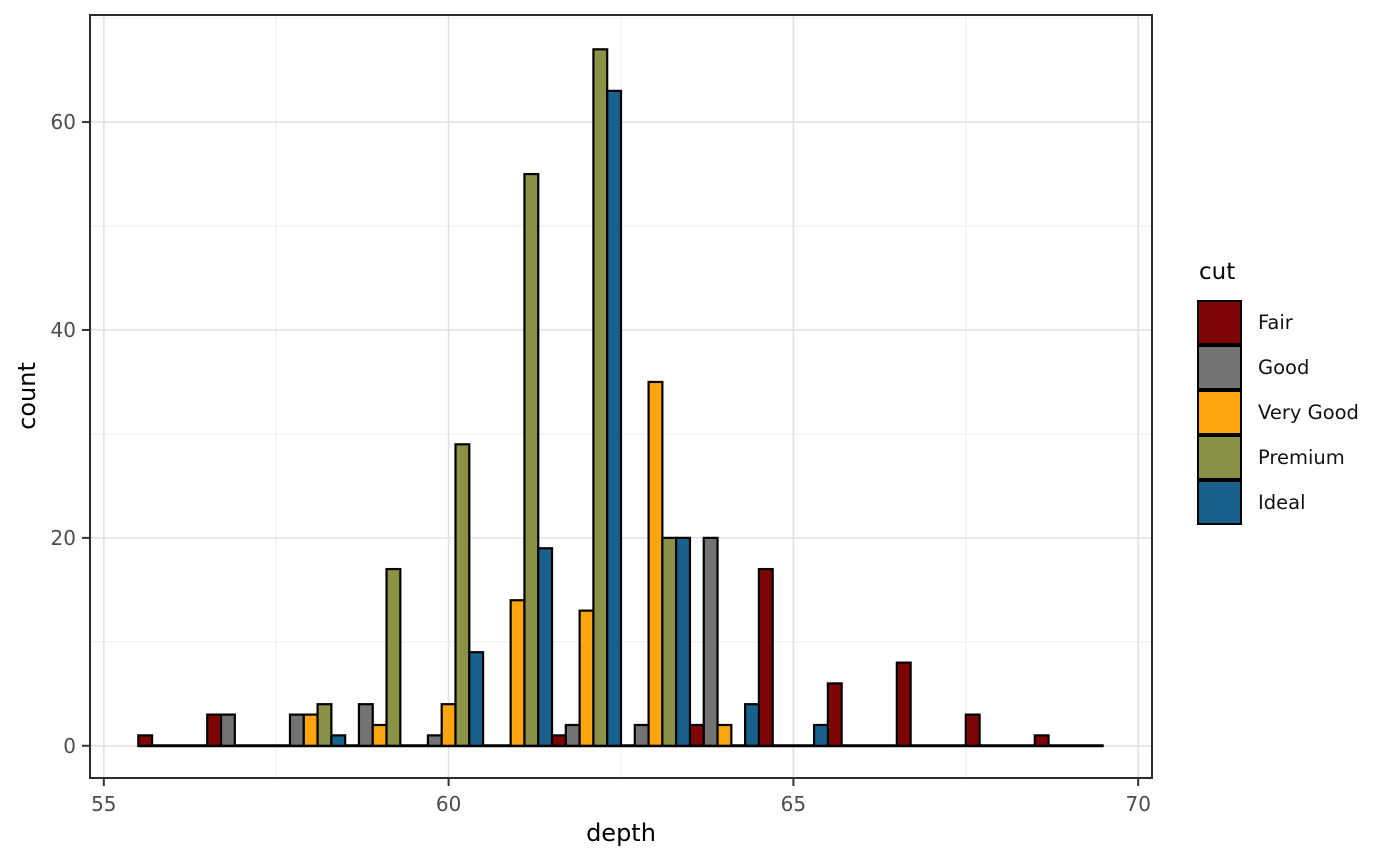  I want to click on legend-title: cut, so click(1217, 272).